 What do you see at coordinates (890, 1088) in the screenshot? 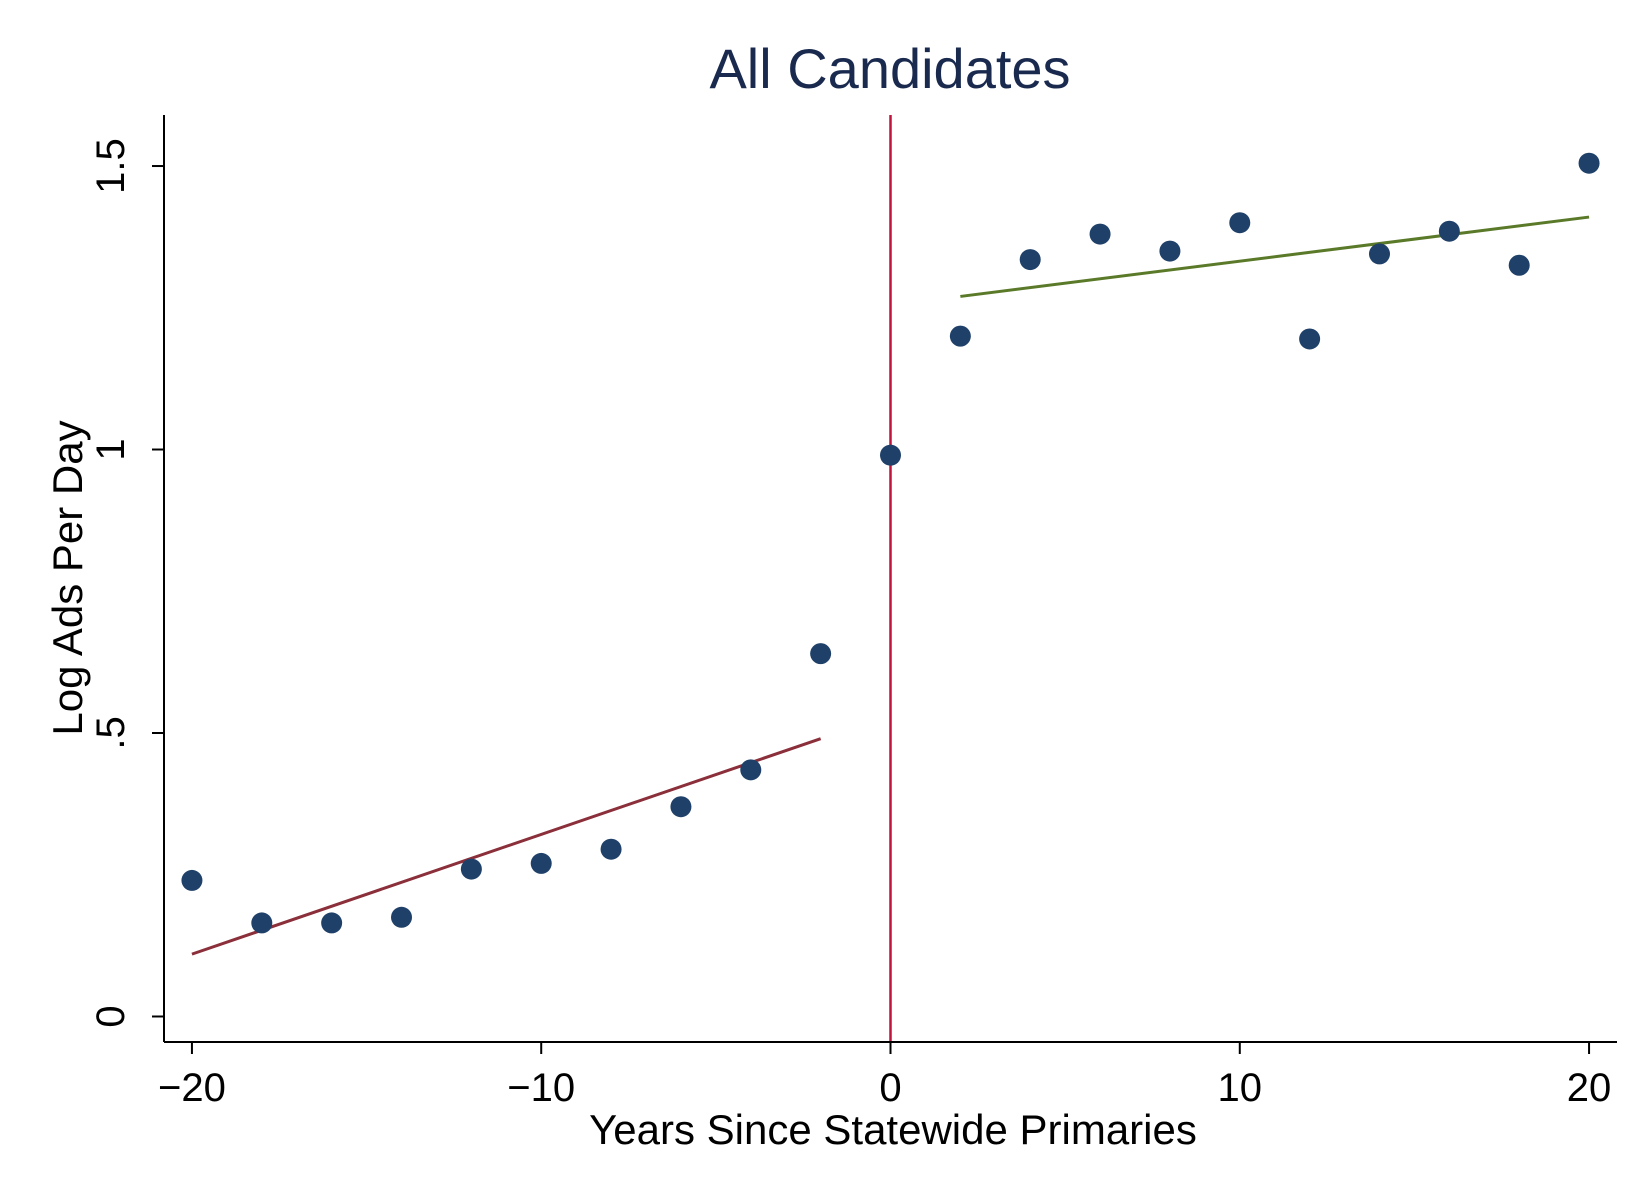
I see `x-tick-label: 0` at bounding box center [890, 1088].